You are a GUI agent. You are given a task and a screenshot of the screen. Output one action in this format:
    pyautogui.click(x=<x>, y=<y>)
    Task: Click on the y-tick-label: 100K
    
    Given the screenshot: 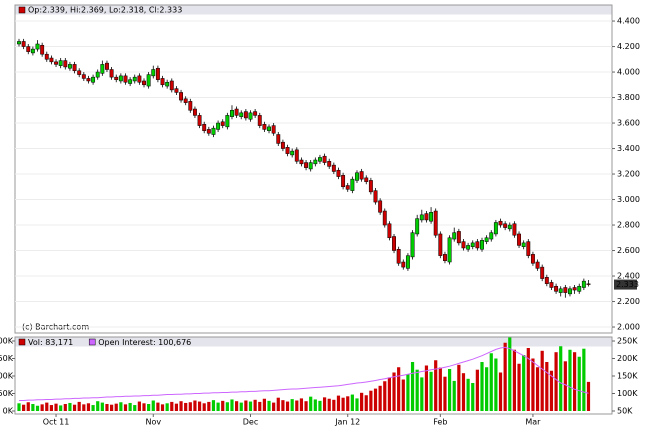 What is the action you would take?
    pyautogui.click(x=7, y=376)
    